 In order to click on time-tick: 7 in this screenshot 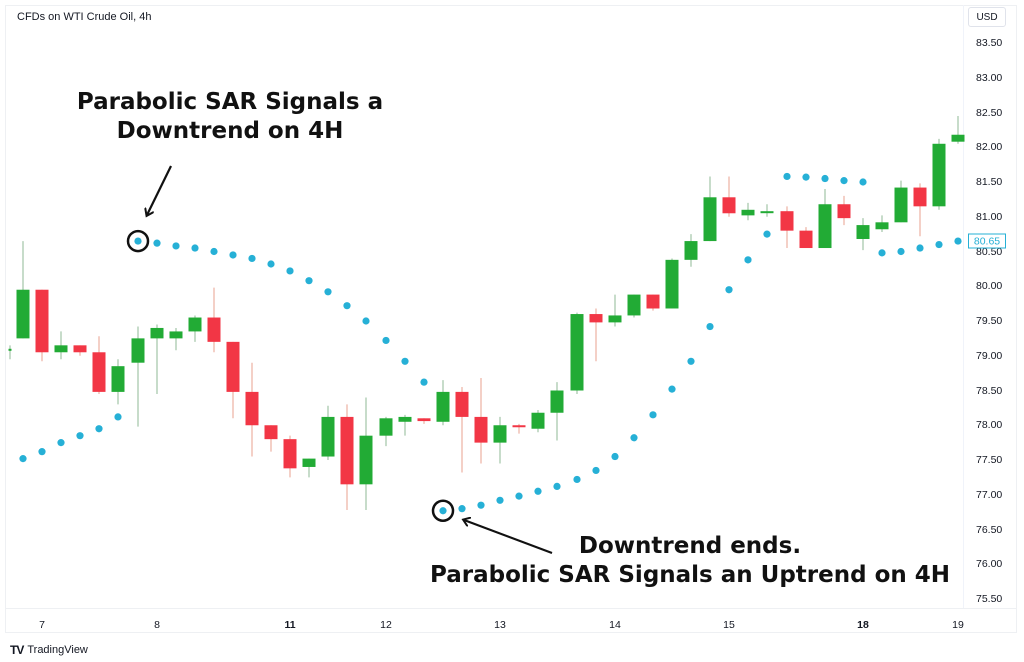, I will do `click(42, 625)`.